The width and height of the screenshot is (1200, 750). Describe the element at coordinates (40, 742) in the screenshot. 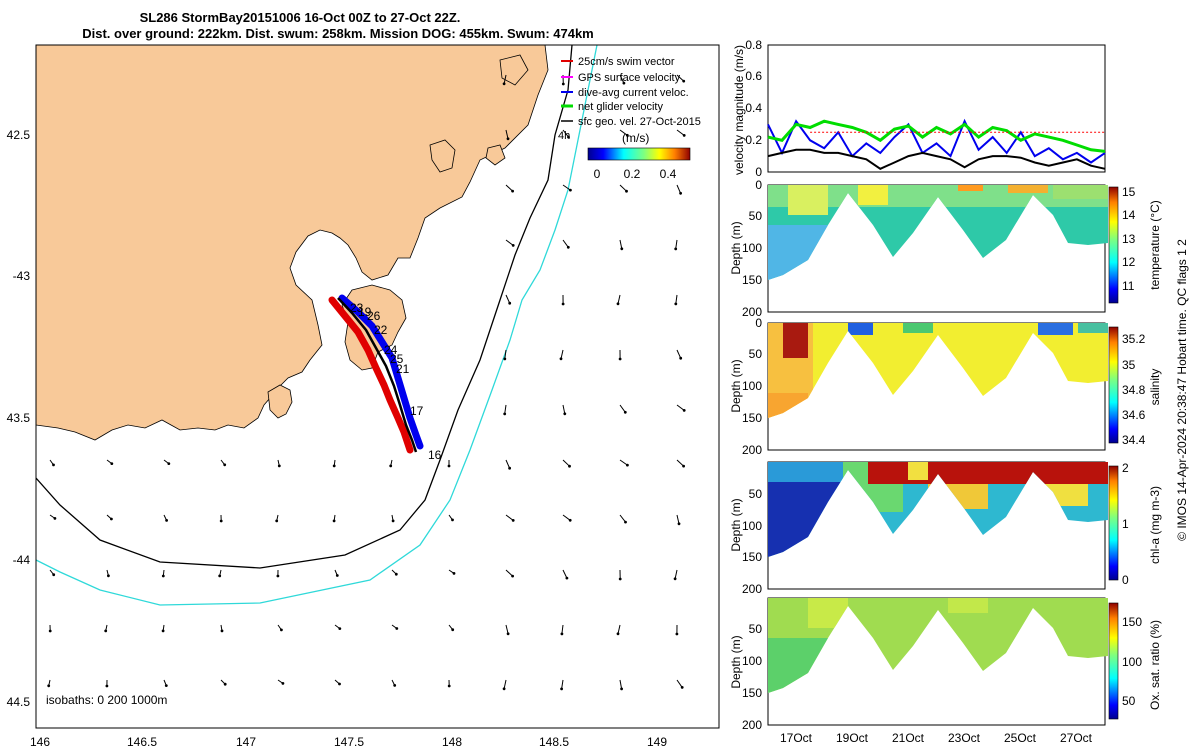

I see `map-x-tick: 146` at that location.